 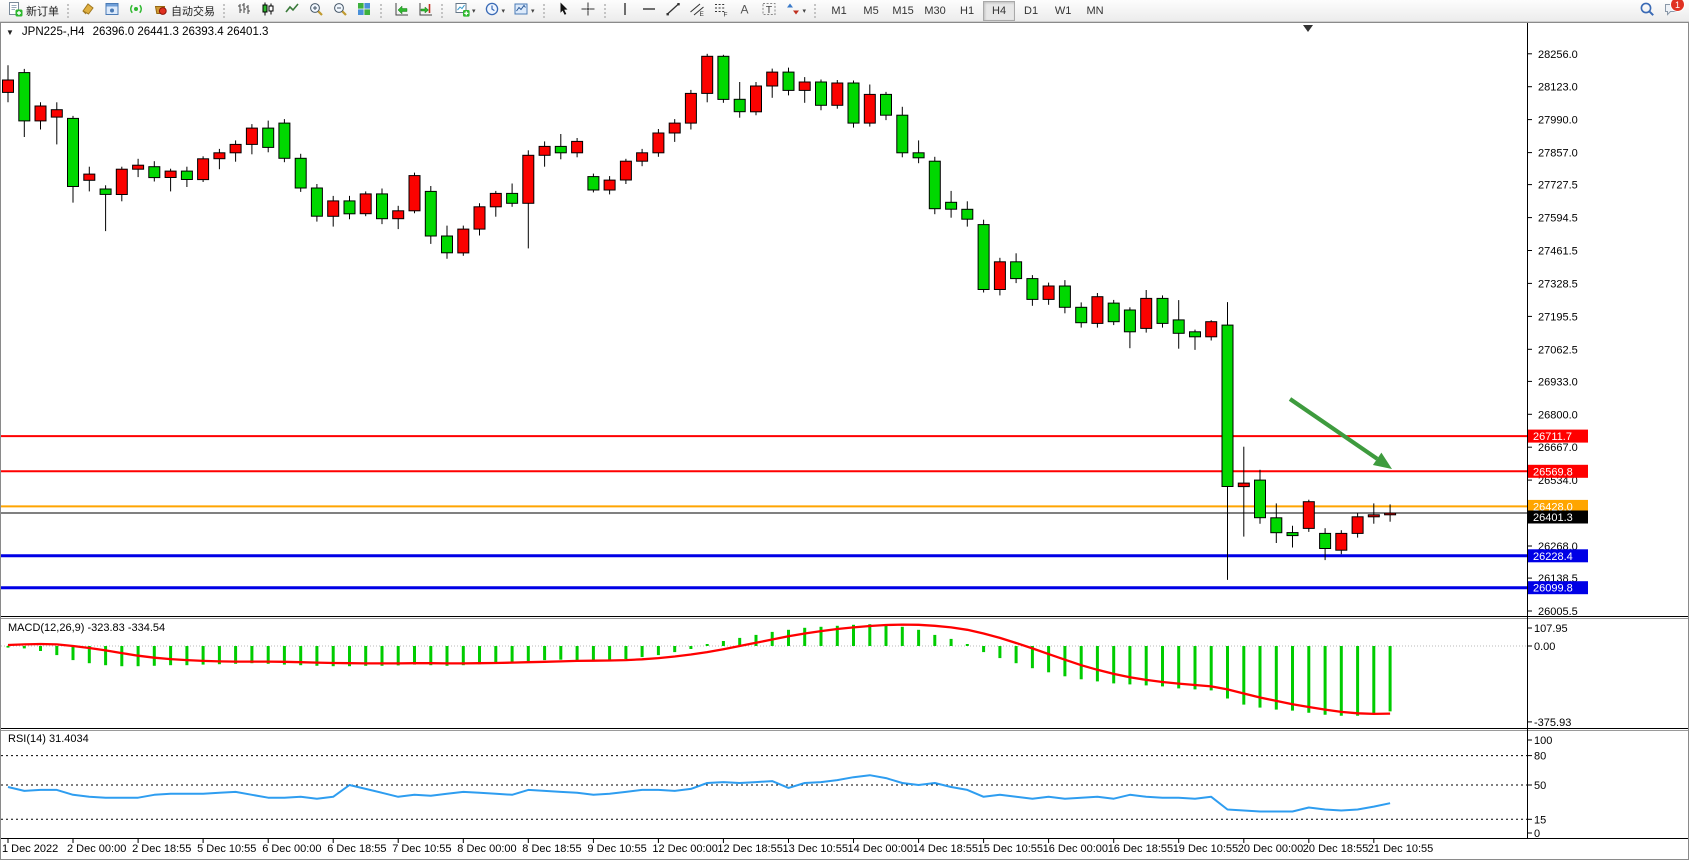 I want to click on price-tag: 26228.4, so click(x=1558, y=556).